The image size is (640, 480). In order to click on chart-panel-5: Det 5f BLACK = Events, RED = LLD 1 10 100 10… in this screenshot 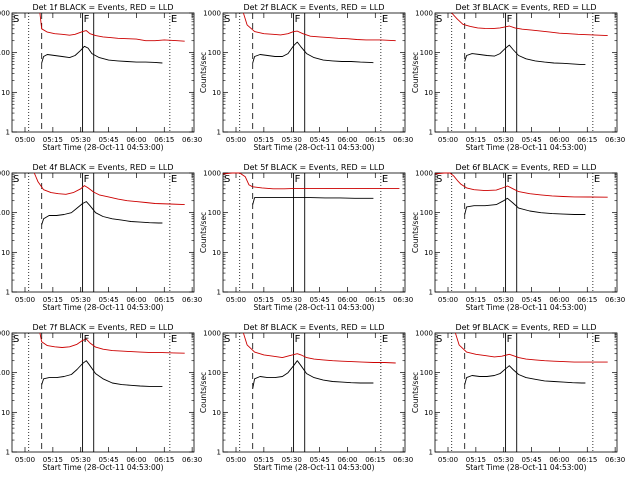, I will do `click(306, 237)`.